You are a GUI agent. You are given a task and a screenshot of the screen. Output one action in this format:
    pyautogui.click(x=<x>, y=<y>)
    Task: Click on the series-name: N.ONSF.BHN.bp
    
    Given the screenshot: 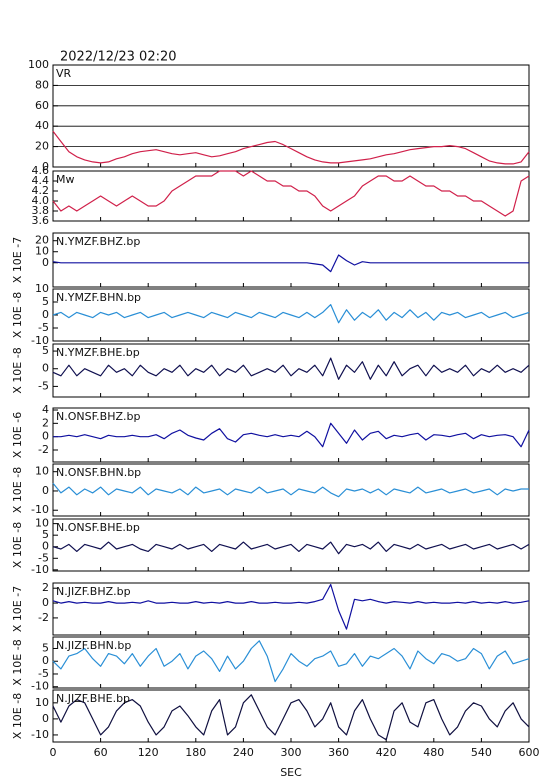 What is the action you would take?
    pyautogui.click(x=98, y=472)
    